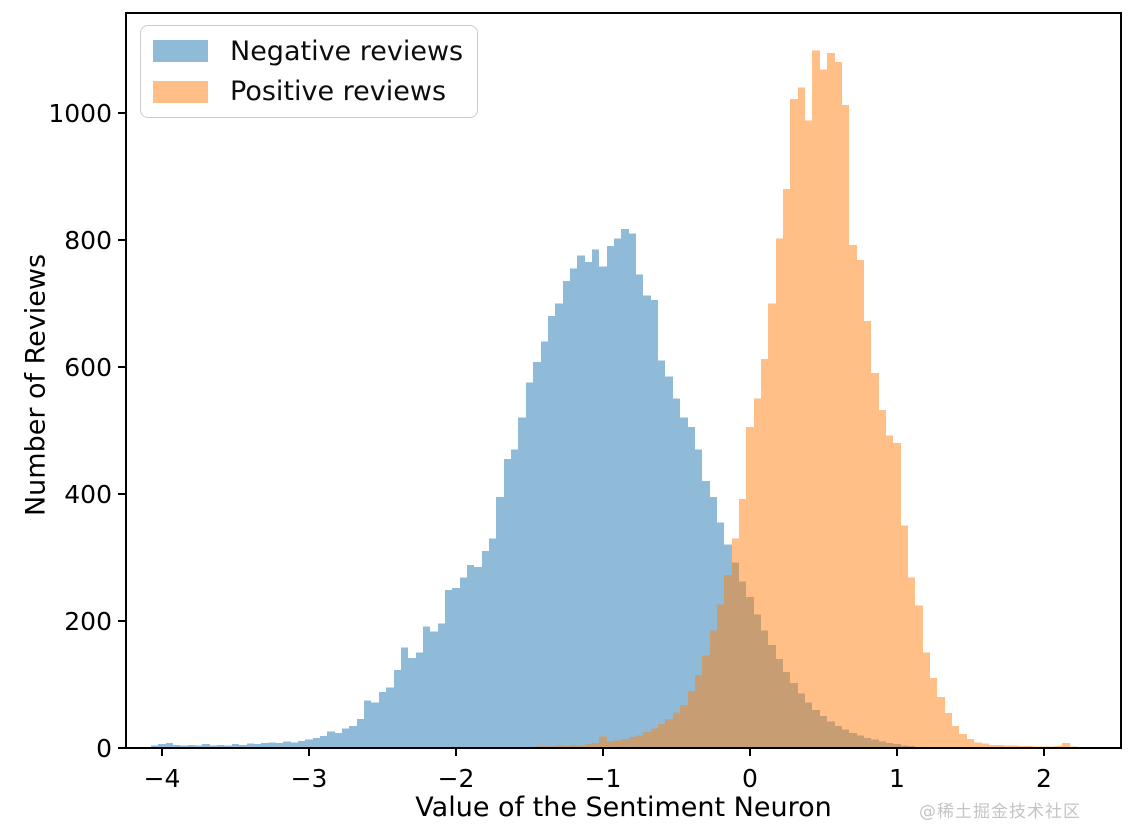  Describe the element at coordinates (309, 71) in the screenshot. I see `legend: Negative reviews Positive reviews` at that location.